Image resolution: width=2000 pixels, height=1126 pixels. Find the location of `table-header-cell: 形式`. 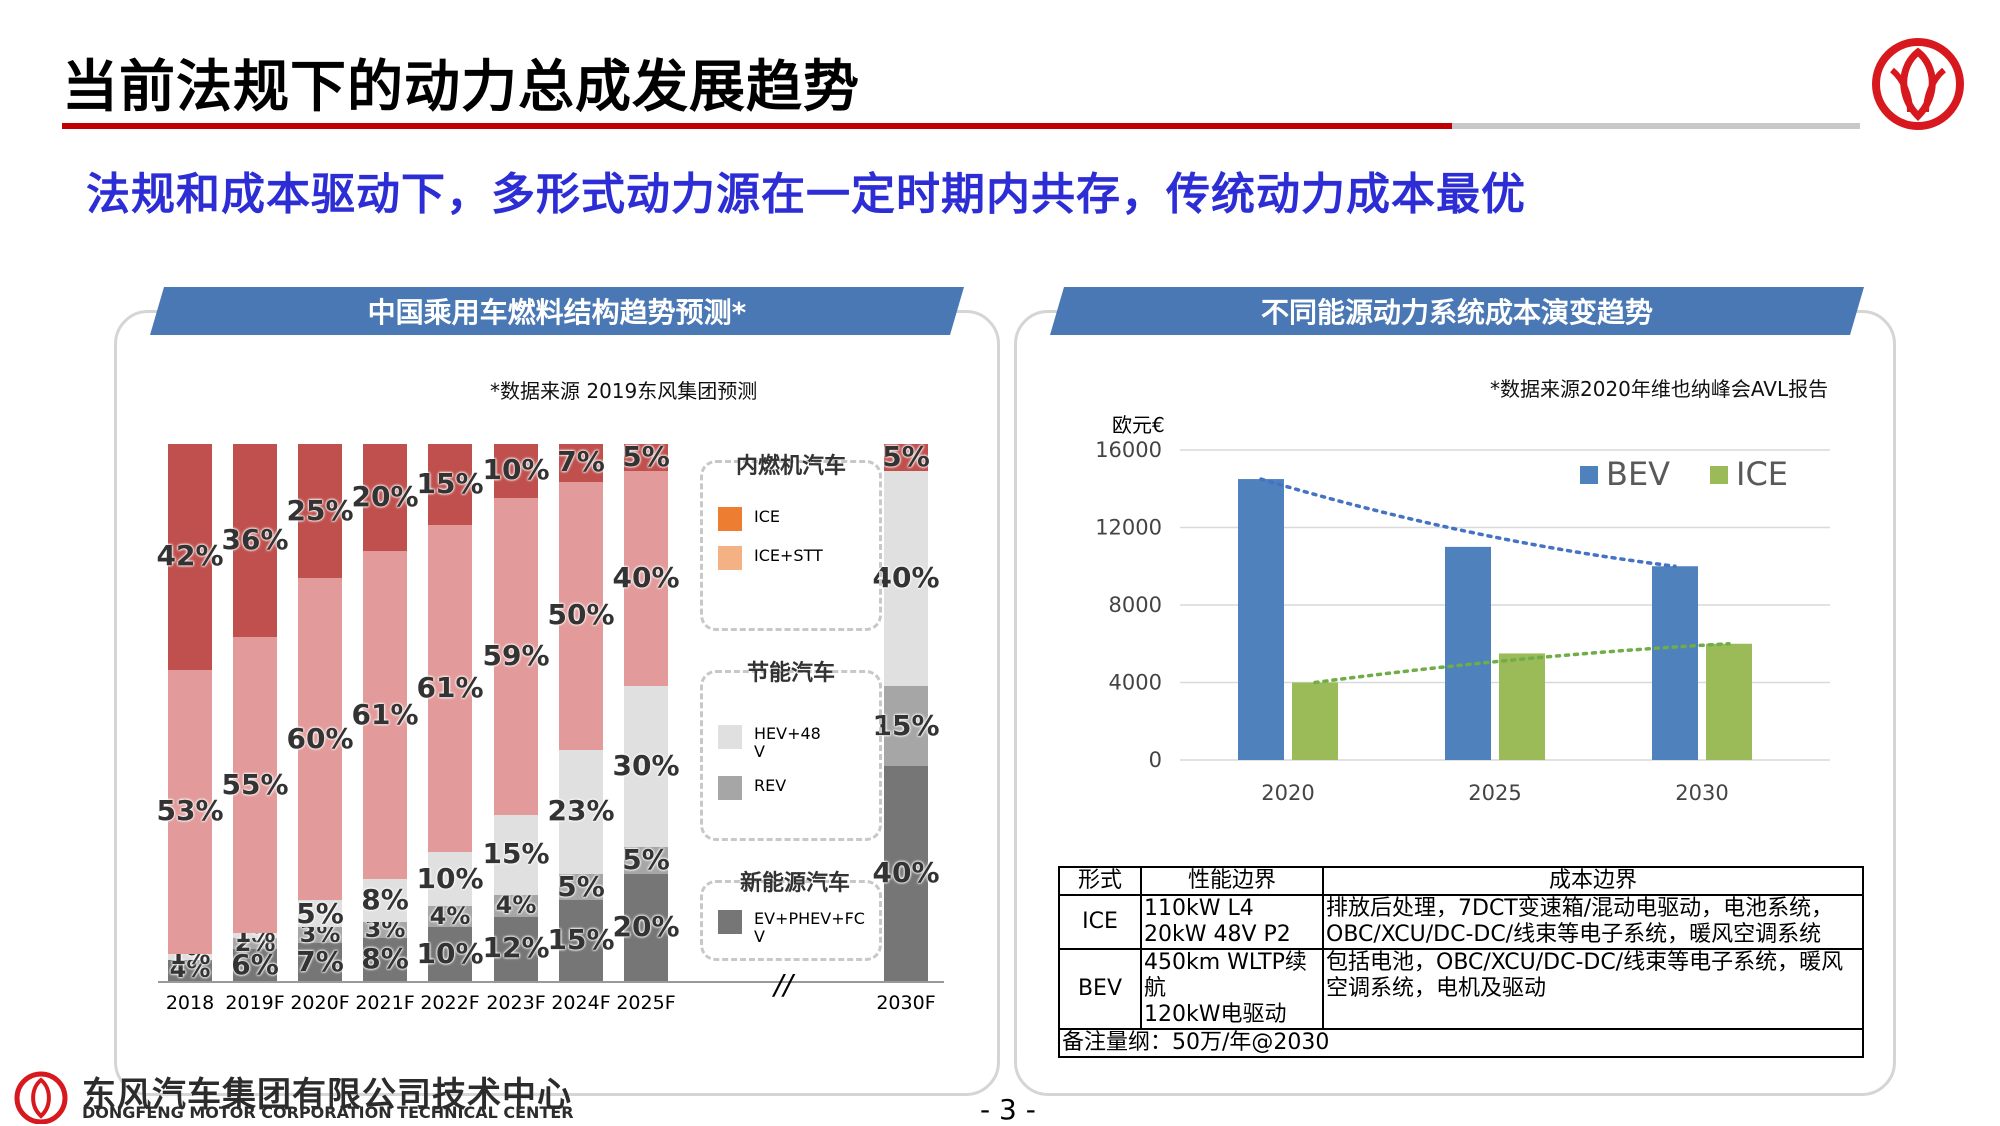

table-header-cell: 形式 is located at coordinates (1100, 881).